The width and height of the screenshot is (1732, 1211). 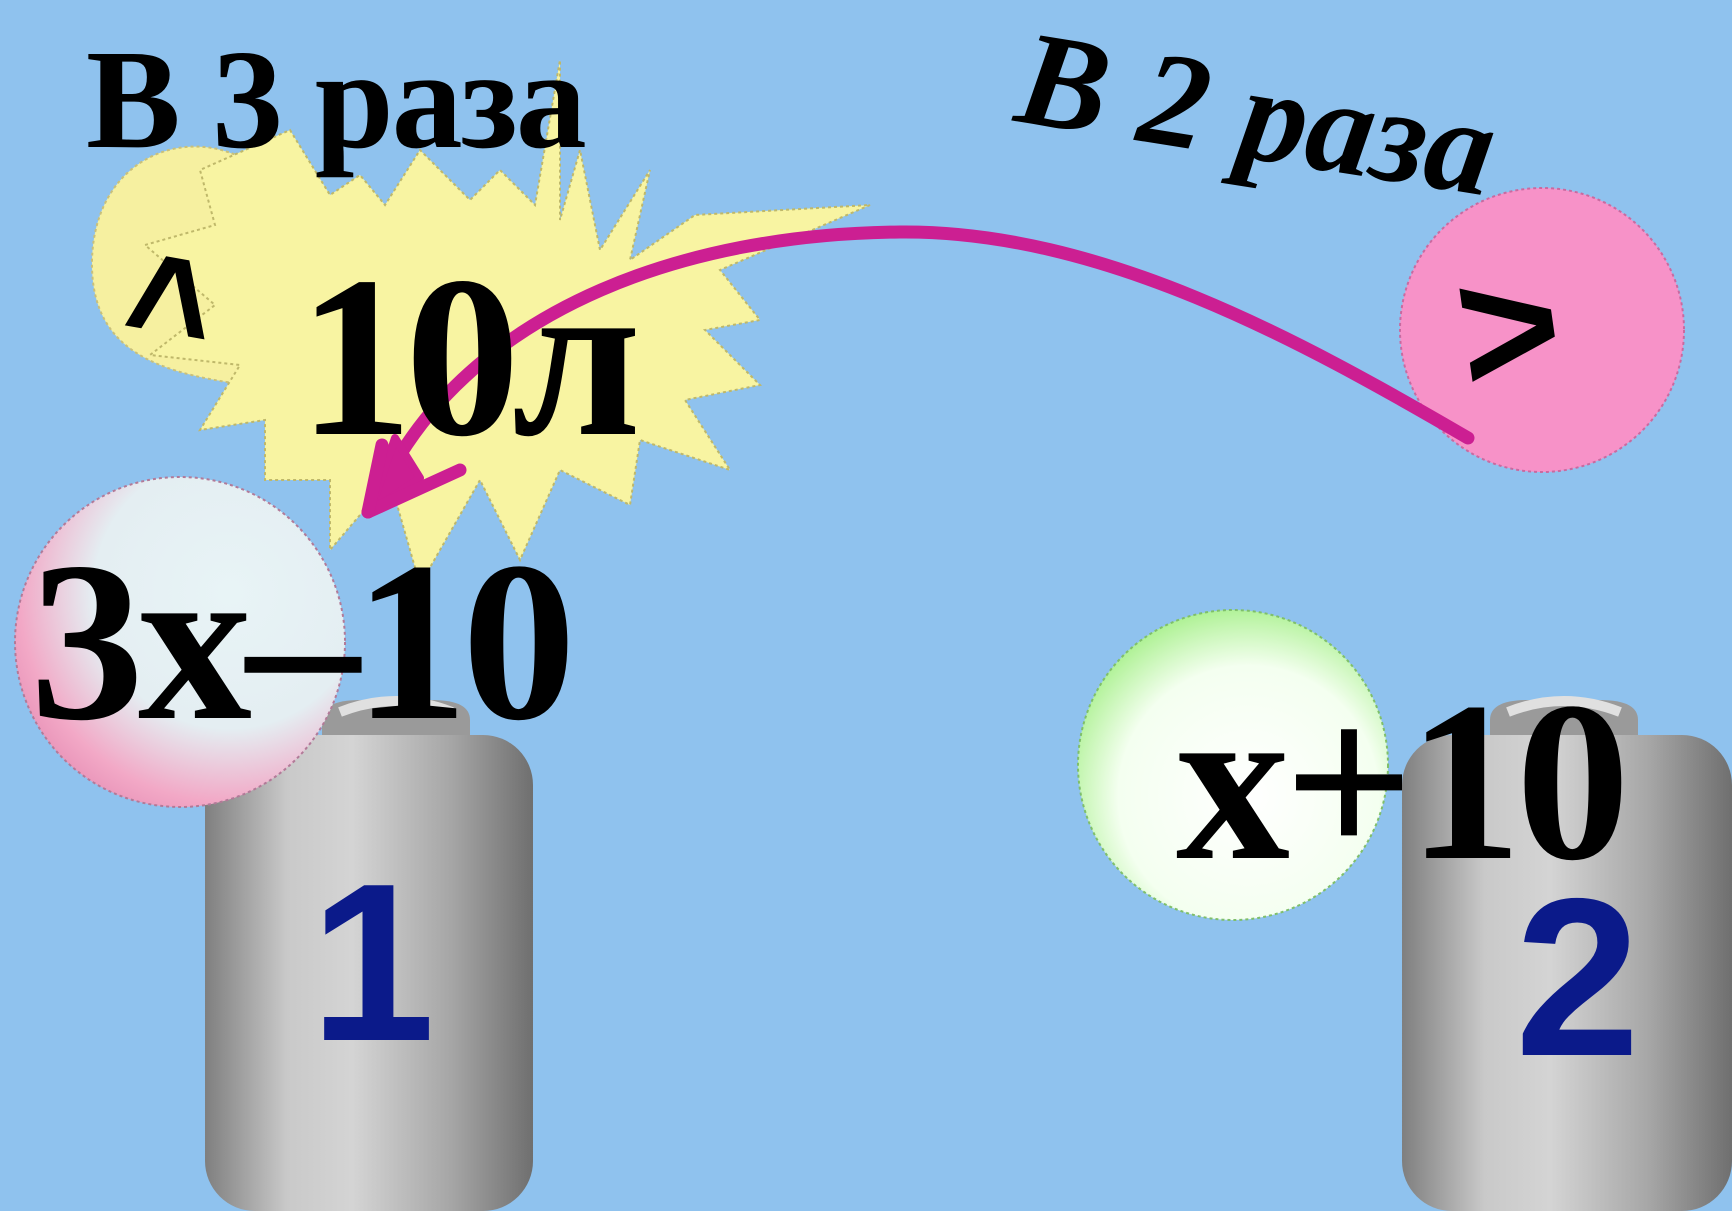 What do you see at coordinates (1233, 765) in the screenshot?
I see `expr-bubble-right` at bounding box center [1233, 765].